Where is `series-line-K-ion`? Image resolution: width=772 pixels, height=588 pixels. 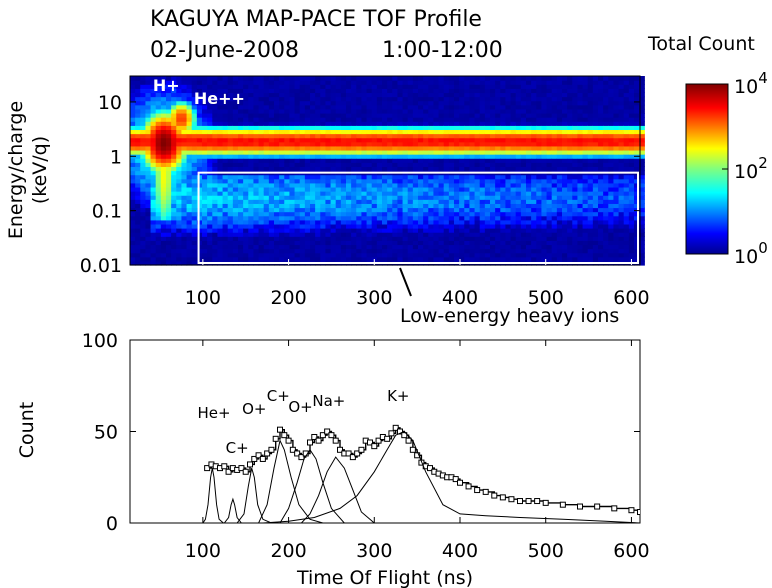 series-line-K-ion is located at coordinates (451, 476).